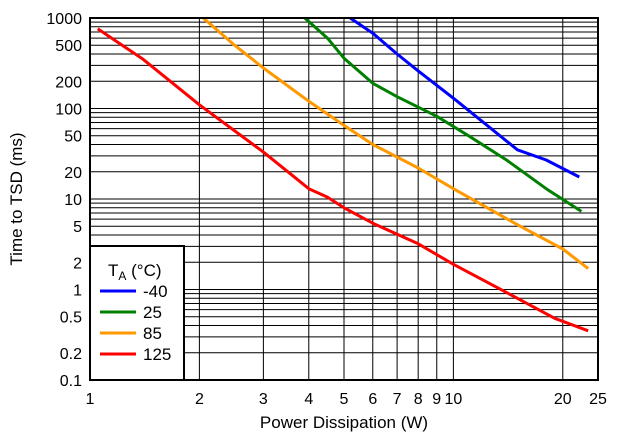 The image size is (618, 434). I want to click on x-tick-label: 25, so click(598, 399).